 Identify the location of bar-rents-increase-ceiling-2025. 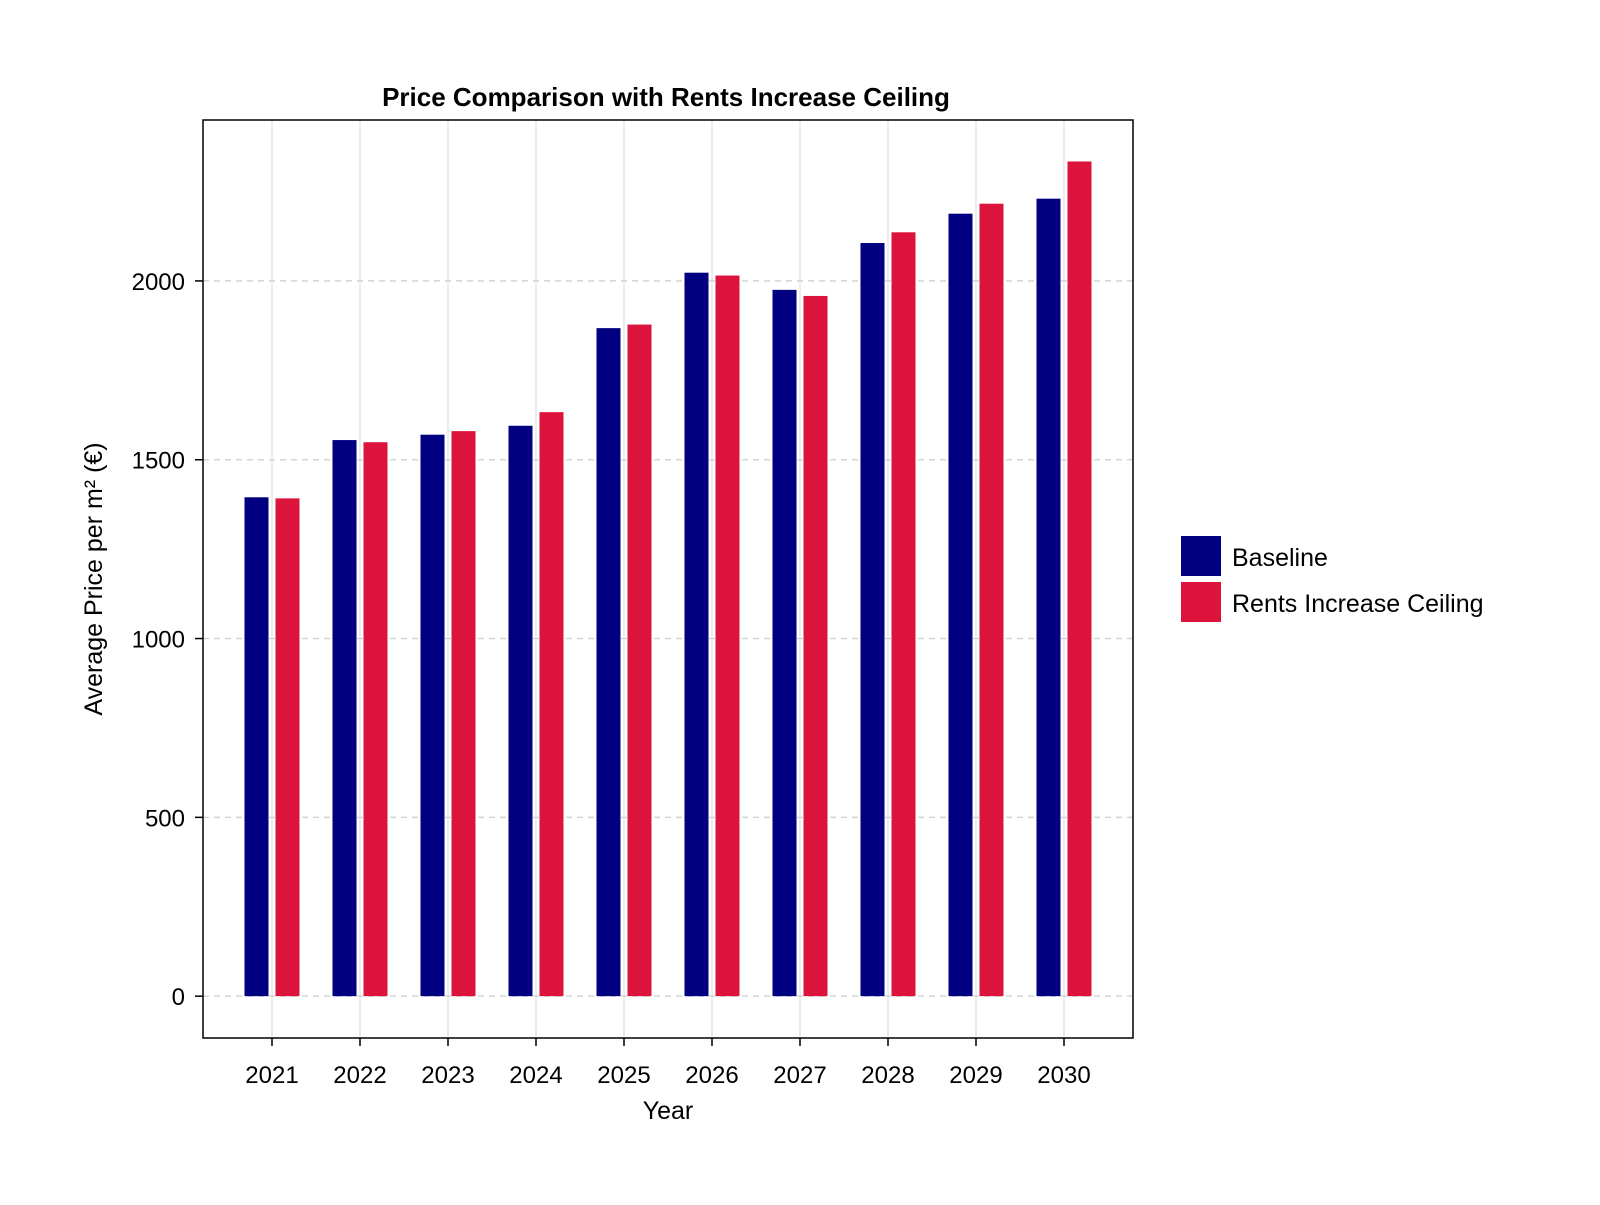
(639, 660).